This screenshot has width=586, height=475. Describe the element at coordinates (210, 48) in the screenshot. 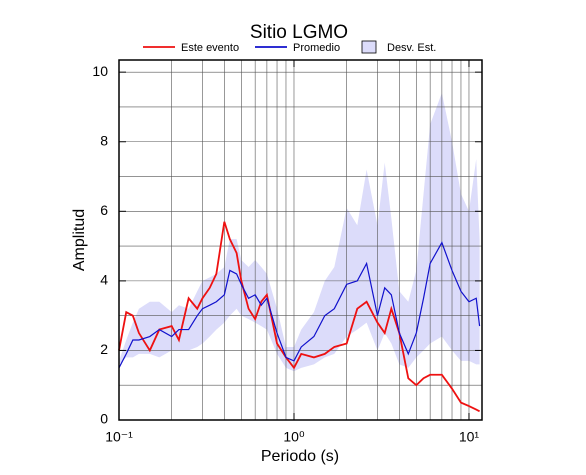

I see `legend-label: Este evento` at that location.